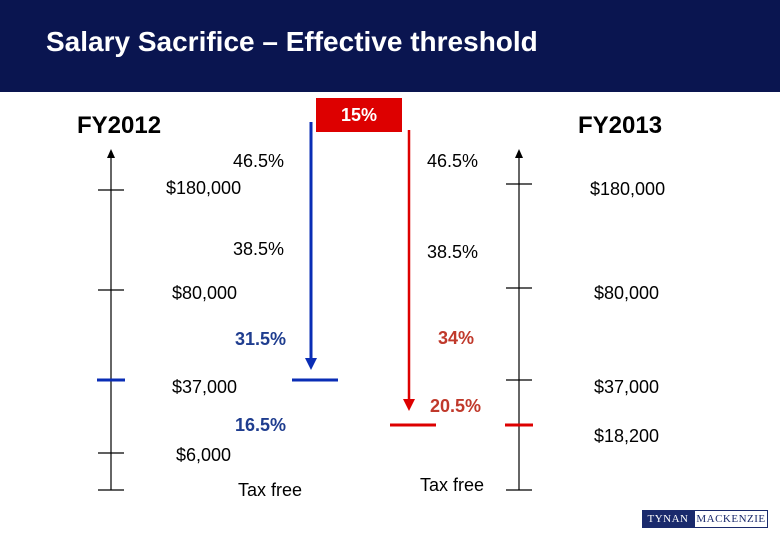 This screenshot has width=780, height=540. Describe the element at coordinates (456, 338) in the screenshot. I see `fy2013-rate-34: 34%` at that location.